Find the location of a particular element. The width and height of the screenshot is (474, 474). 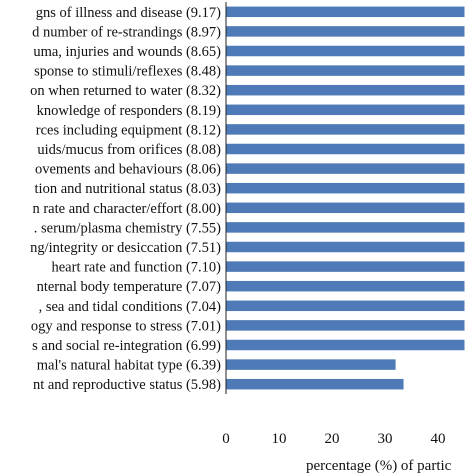

x-tick-labels: 0 10 20 30 40 is located at coordinates (333, 439).